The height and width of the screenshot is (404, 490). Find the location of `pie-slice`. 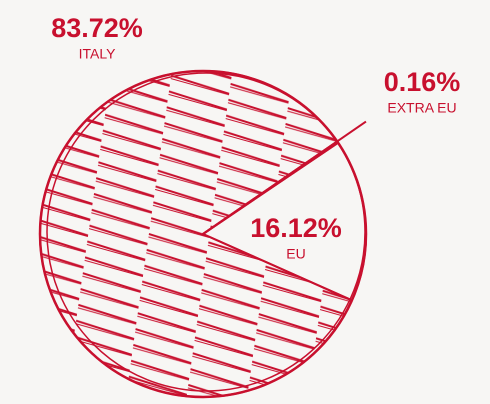

pie-slice is located at coordinates (284, 221).